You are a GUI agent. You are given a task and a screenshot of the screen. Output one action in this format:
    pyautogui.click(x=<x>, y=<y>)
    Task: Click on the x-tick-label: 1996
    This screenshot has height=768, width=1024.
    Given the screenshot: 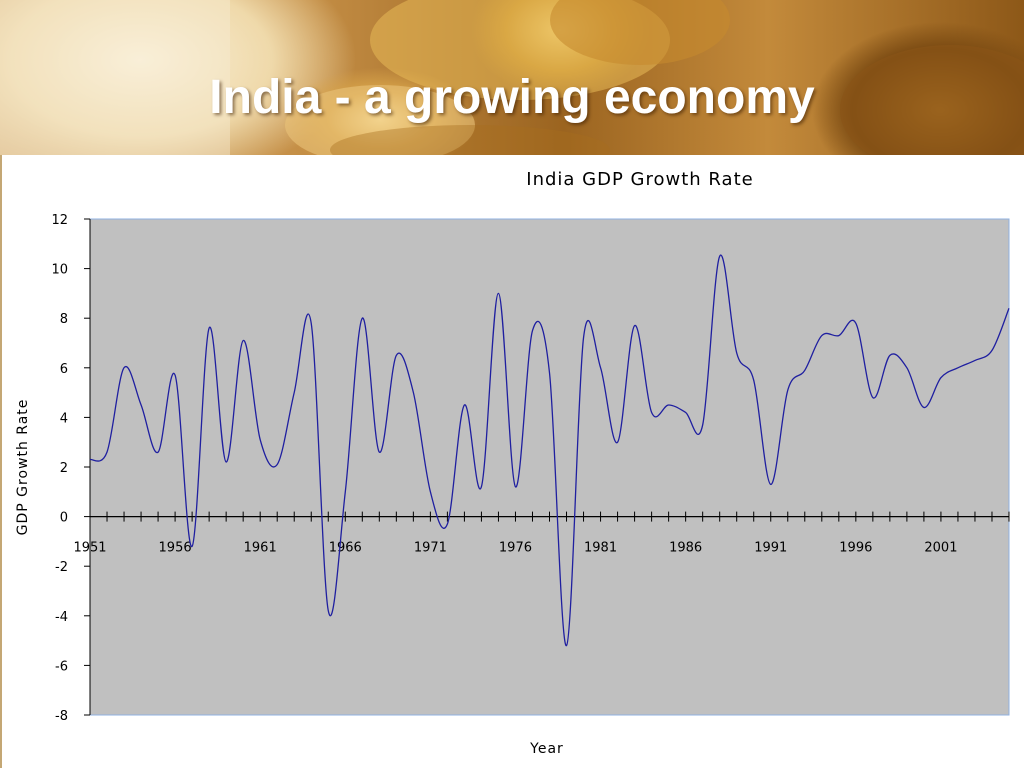 What is the action you would take?
    pyautogui.click(x=855, y=548)
    